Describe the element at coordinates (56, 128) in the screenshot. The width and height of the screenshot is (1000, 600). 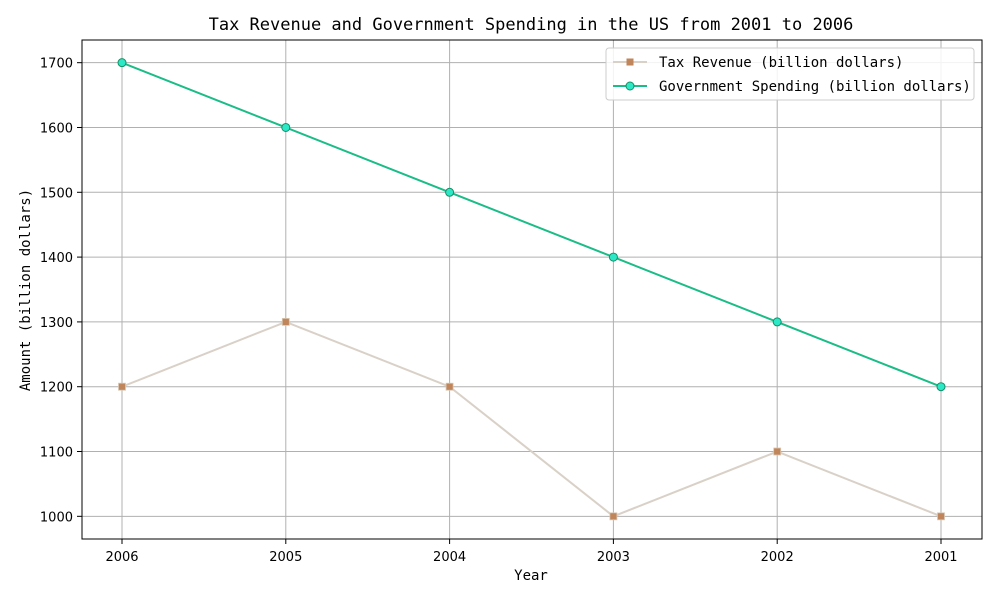
I see `y-tick-label: 1600` at that location.